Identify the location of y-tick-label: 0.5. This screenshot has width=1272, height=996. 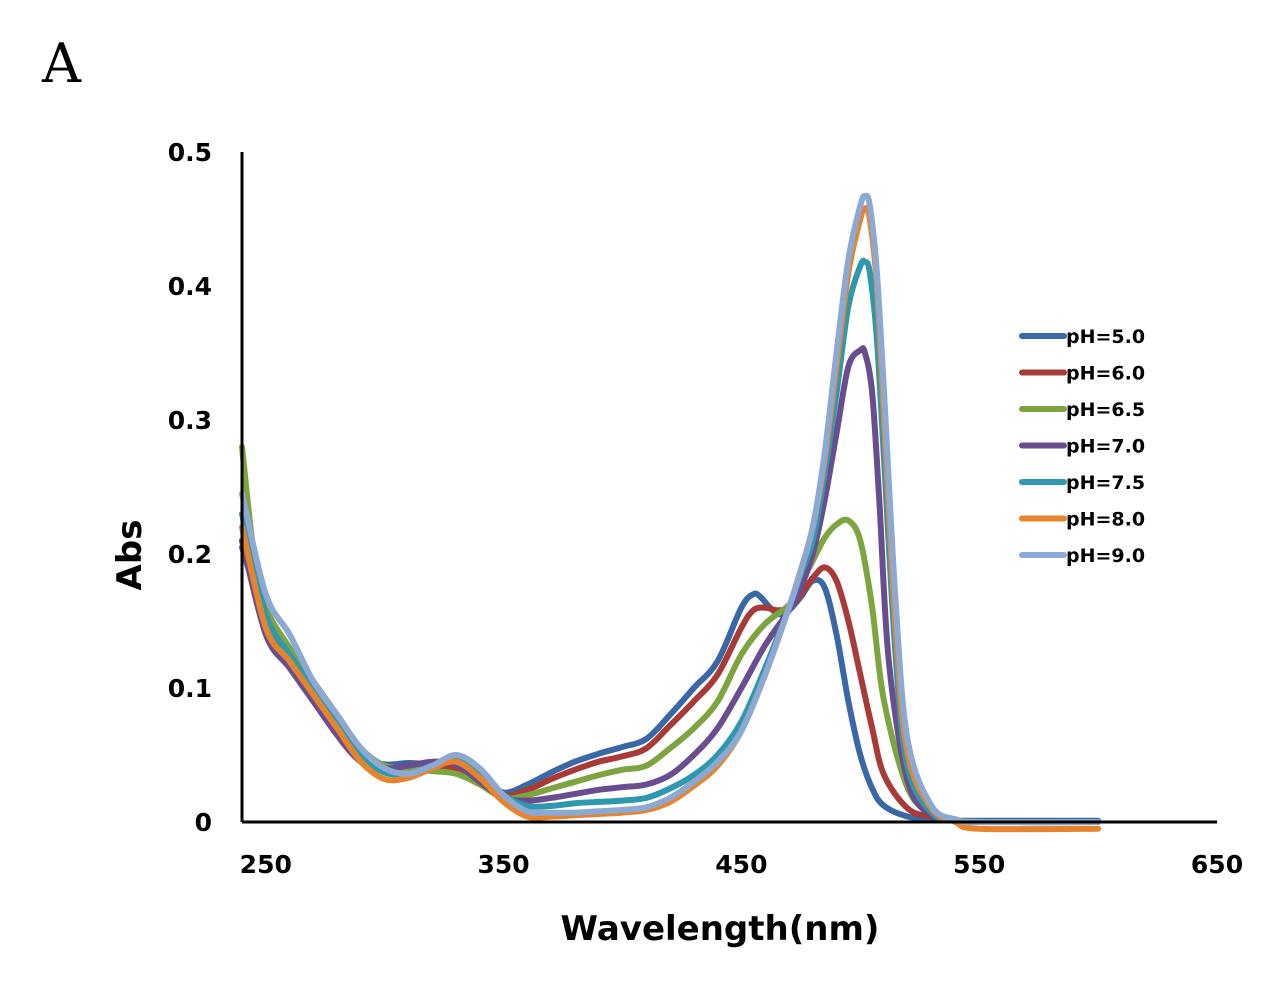
(190, 152).